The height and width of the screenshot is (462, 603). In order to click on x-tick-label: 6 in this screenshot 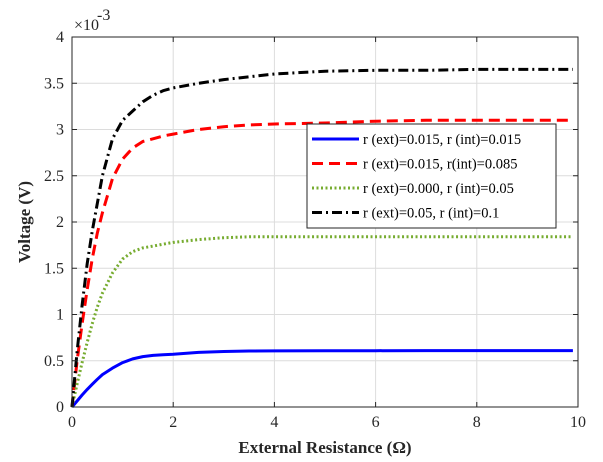, I will do `click(376, 422)`.